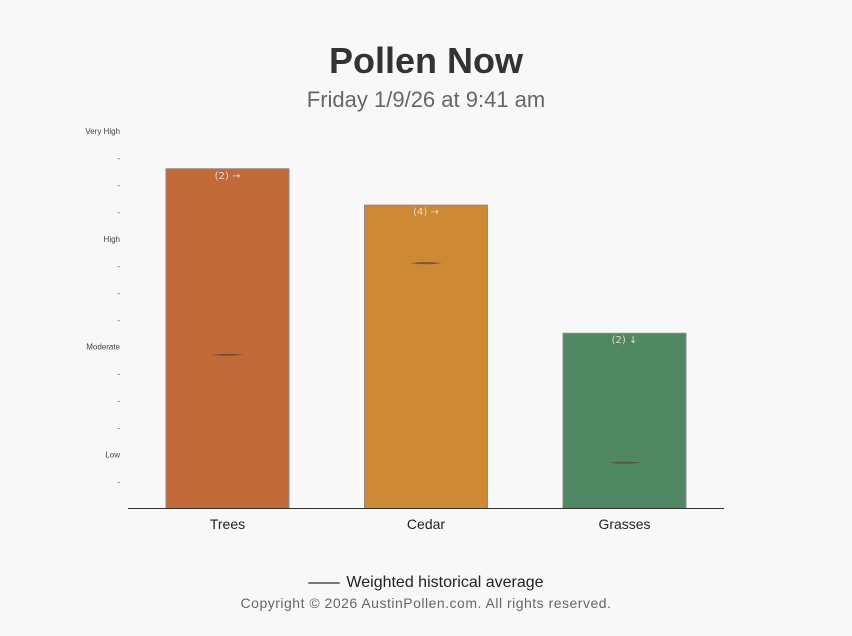 This screenshot has height=636, width=852. What do you see at coordinates (103, 347) in the screenshot?
I see `y-tick-label: Moderate` at bounding box center [103, 347].